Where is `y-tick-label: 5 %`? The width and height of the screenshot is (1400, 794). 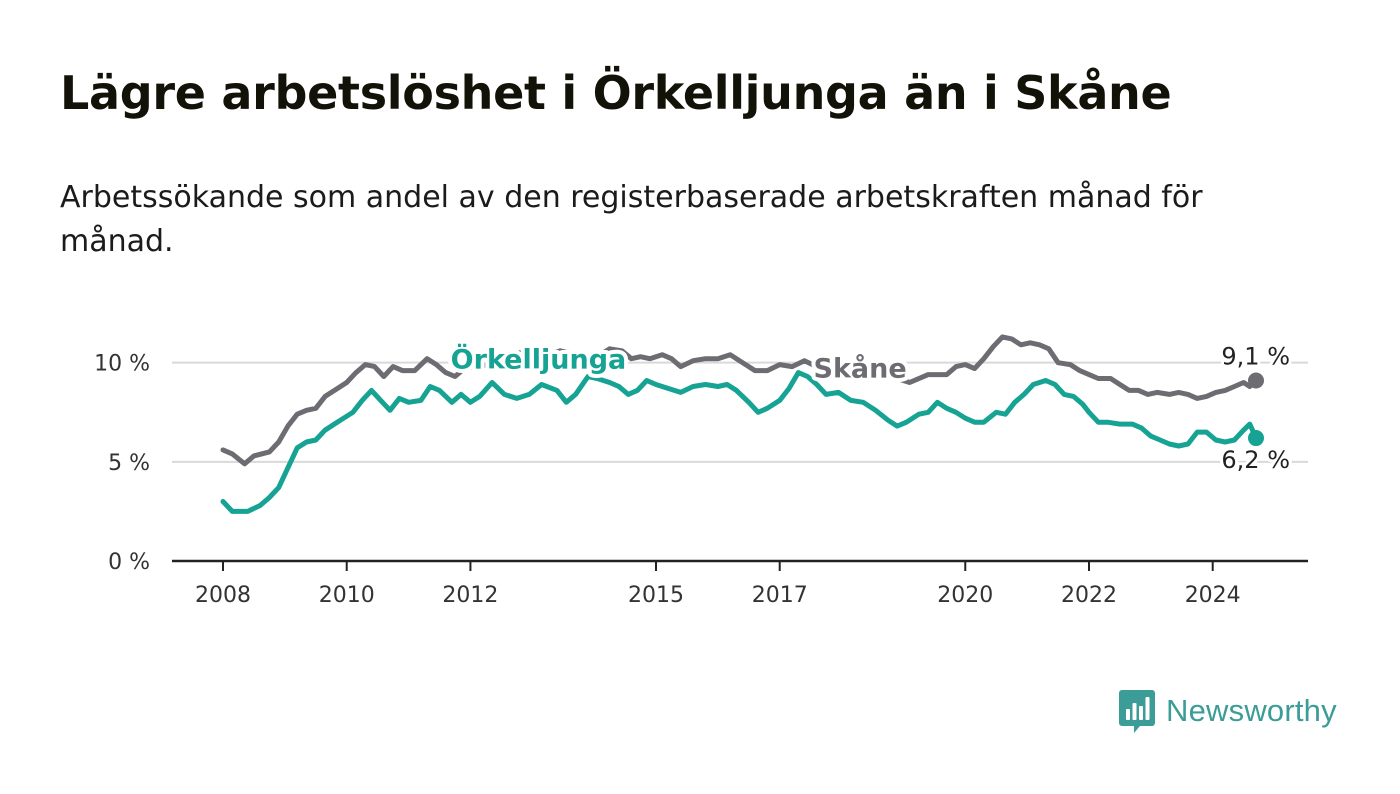
y-tick-label: 5 % is located at coordinates (129, 463).